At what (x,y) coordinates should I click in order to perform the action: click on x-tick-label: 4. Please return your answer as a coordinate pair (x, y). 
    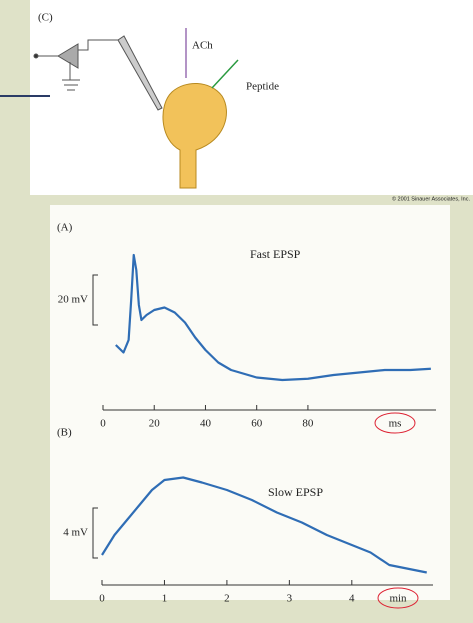
    Looking at the image, I should click on (352, 599).